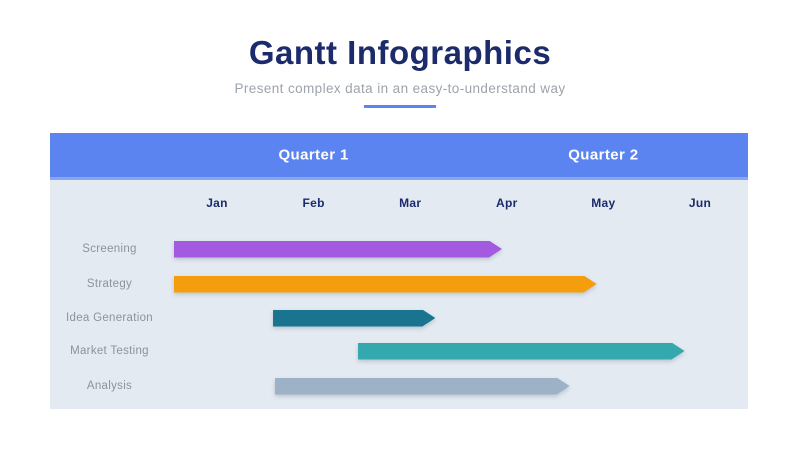 The width and height of the screenshot is (800, 450). Describe the element at coordinates (507, 203) in the screenshot. I see `month-tick-apr: Apr` at that location.